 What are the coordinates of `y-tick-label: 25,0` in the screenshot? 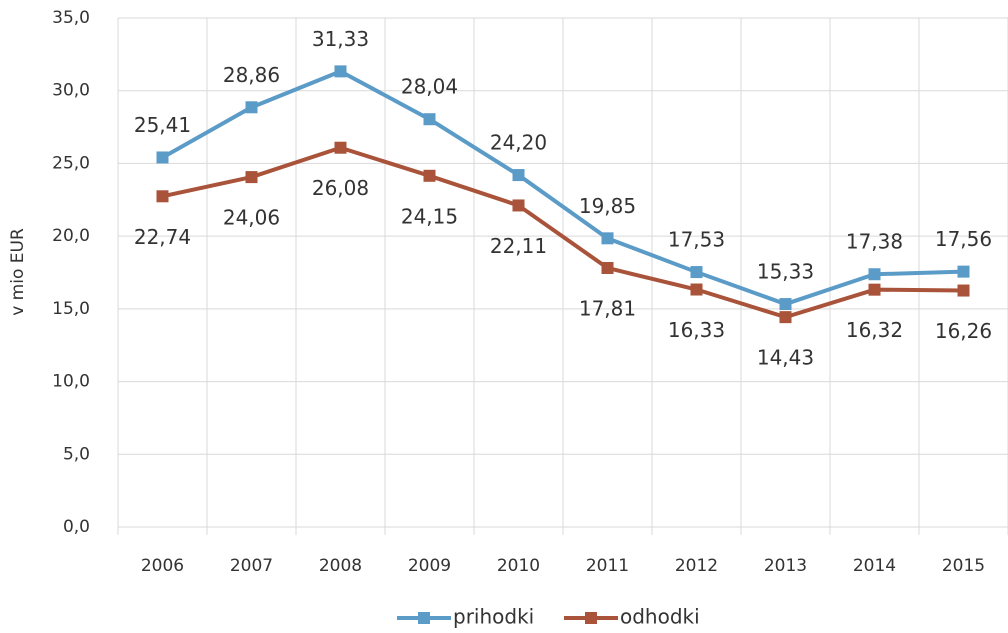 It's located at (71, 163).